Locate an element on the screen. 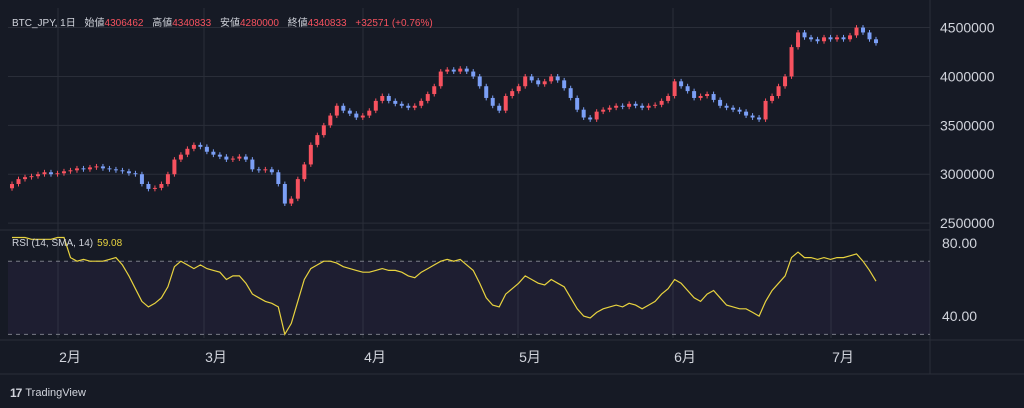  tradingview-logo-text: TradingView is located at coordinates (55, 393).